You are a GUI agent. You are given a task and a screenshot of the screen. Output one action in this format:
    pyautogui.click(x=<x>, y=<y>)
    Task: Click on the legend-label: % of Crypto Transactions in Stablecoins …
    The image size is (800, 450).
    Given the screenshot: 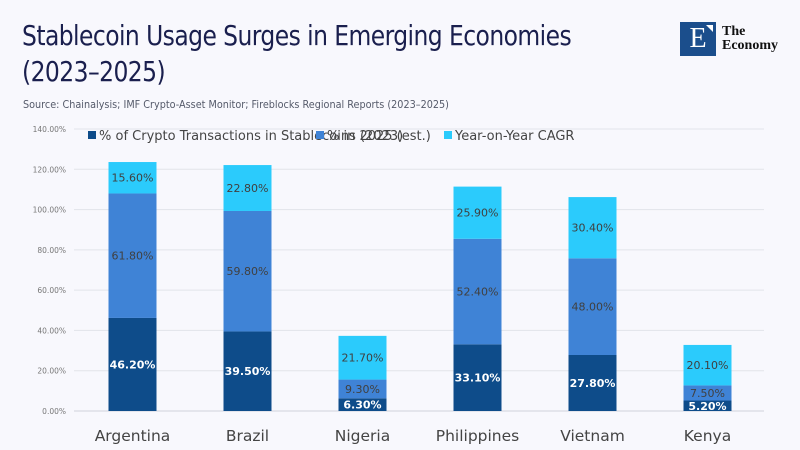 What is the action you would take?
    pyautogui.click(x=251, y=136)
    